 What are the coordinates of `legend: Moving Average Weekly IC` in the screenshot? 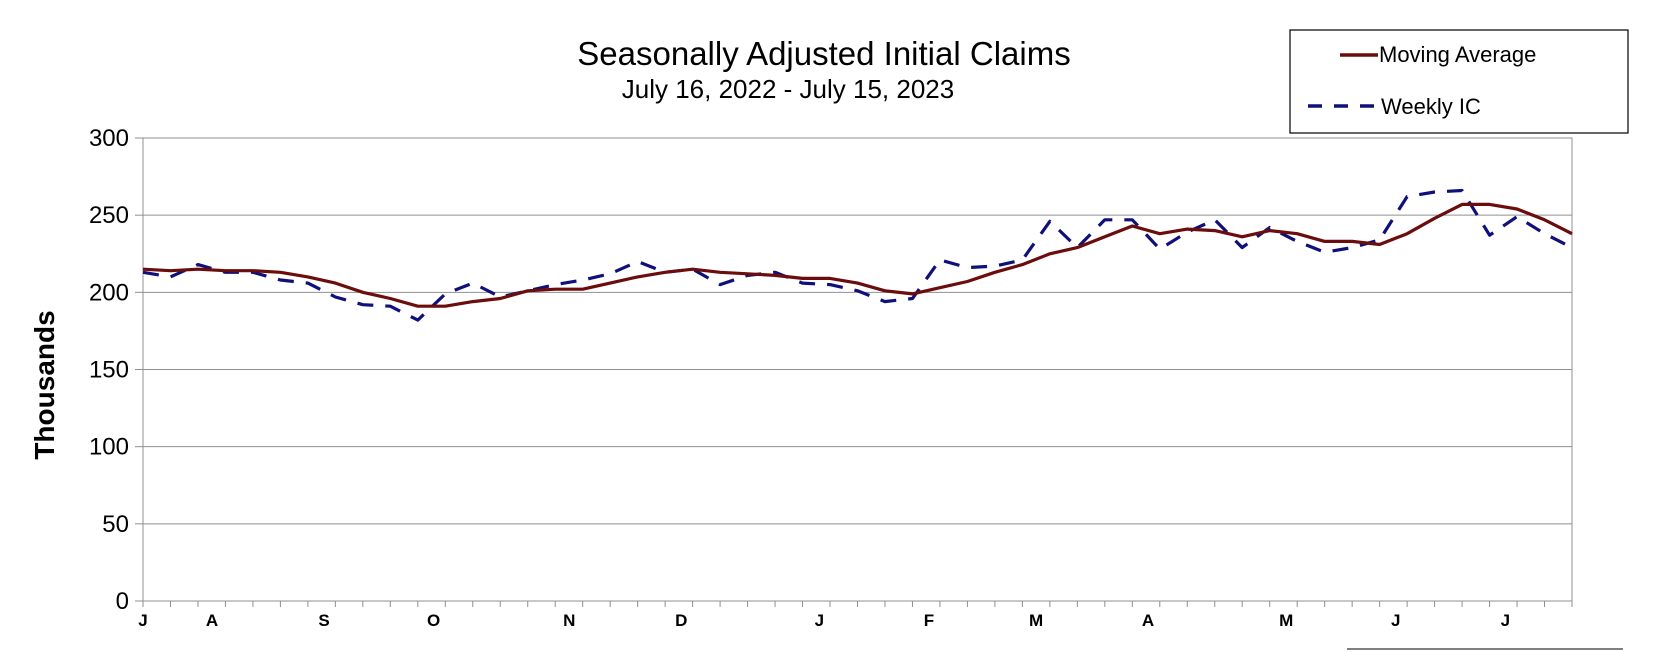 It's located at (1459, 81).